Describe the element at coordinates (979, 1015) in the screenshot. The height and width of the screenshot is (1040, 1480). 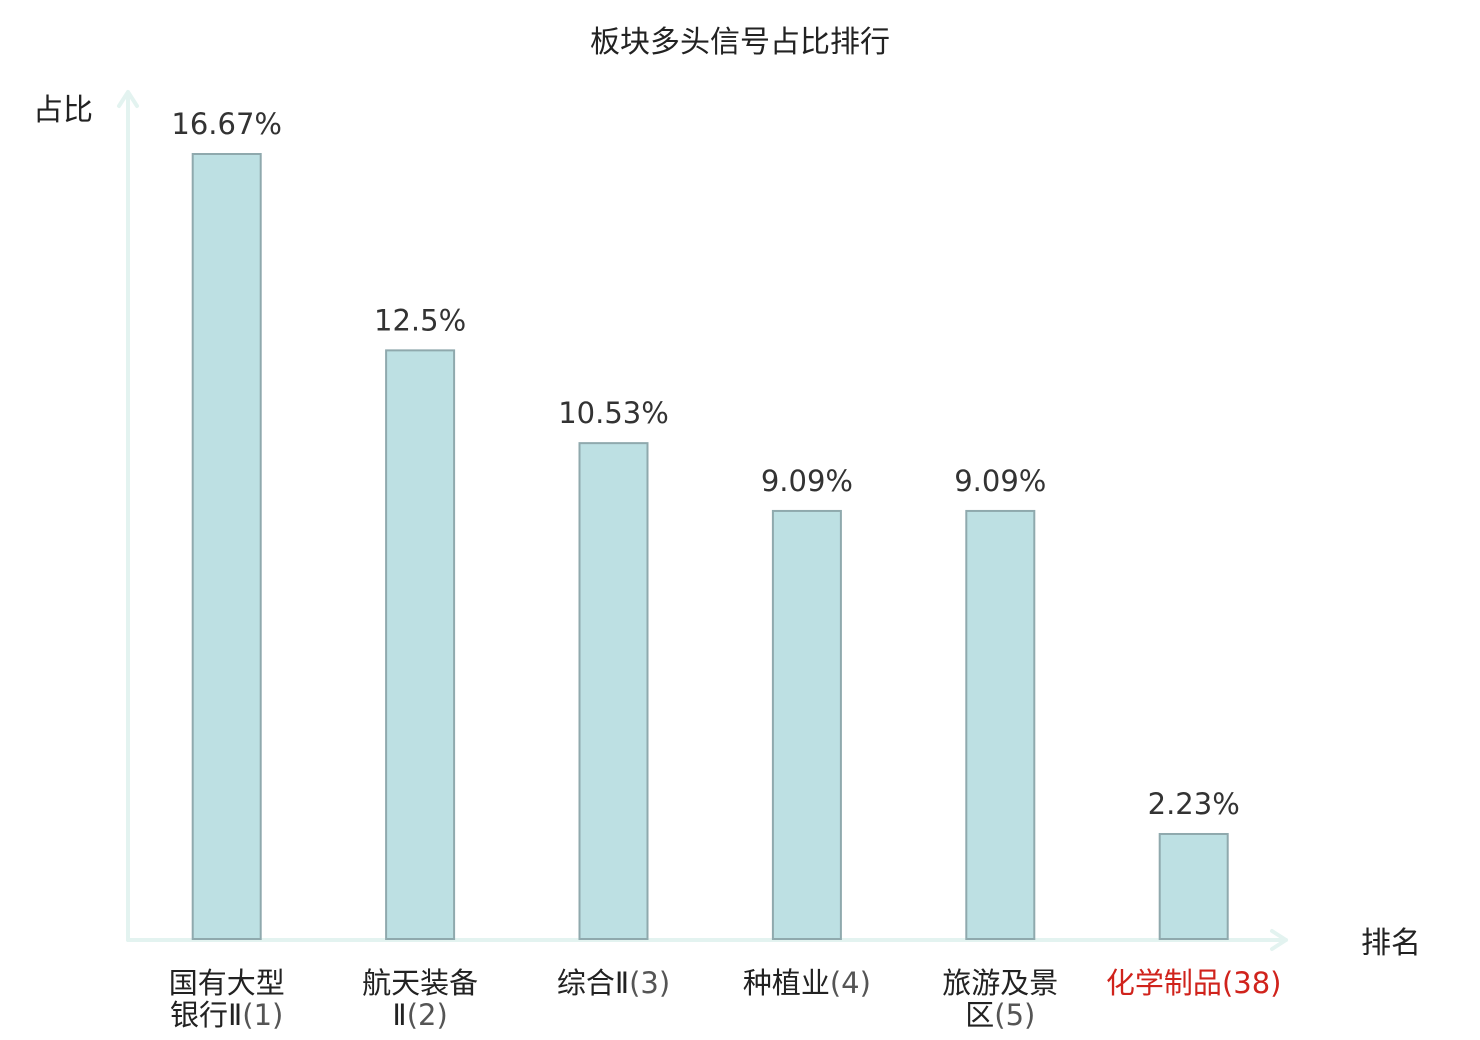
I see `category-name: 区` at that location.